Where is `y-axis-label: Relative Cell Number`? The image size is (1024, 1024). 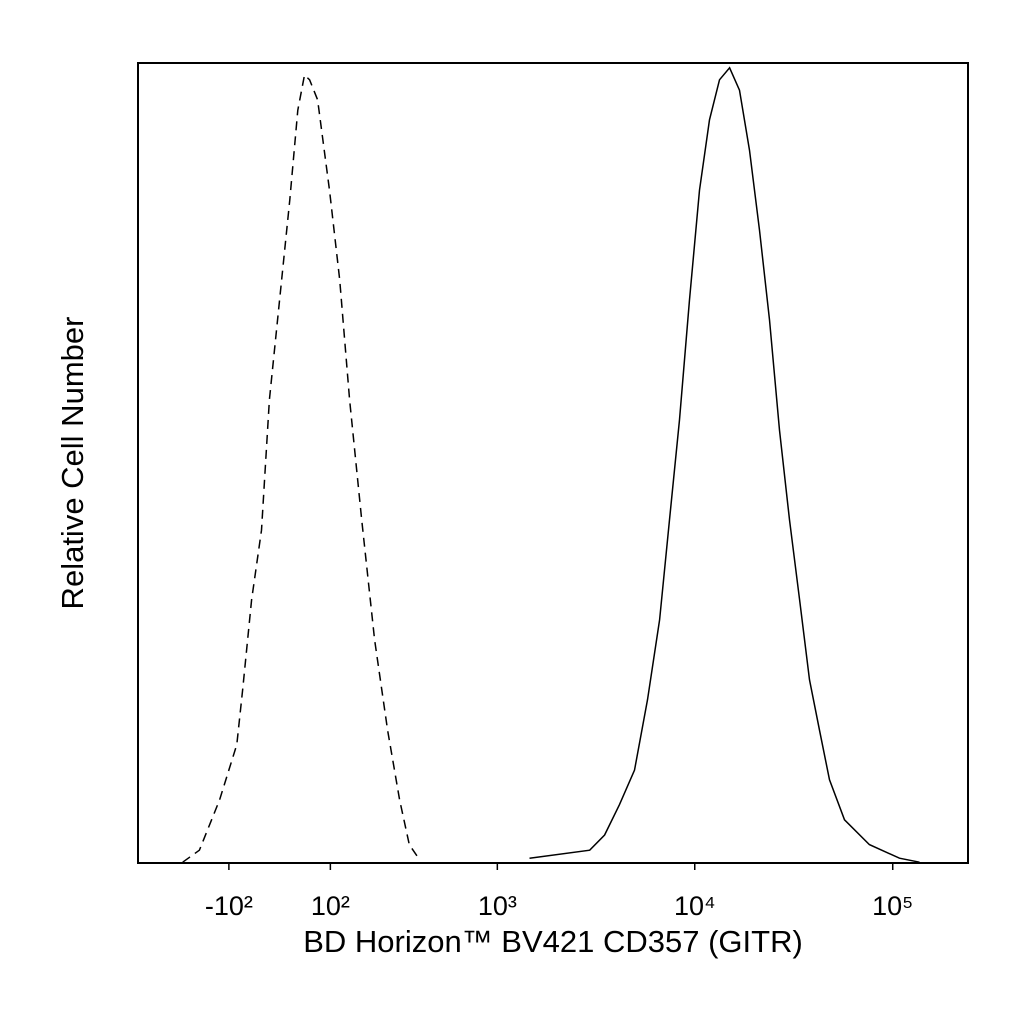 y-axis-label: Relative Cell Number is located at coordinates (72, 463).